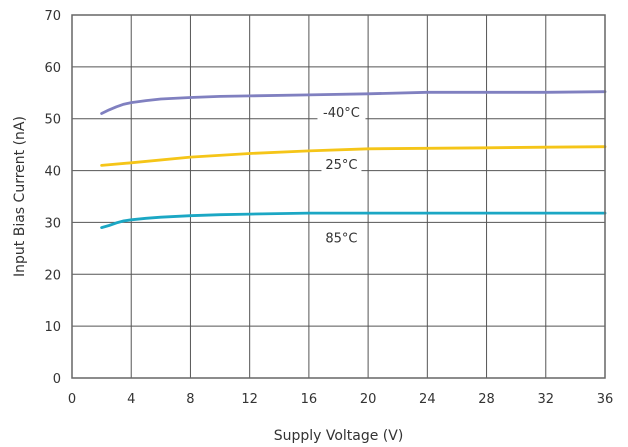 The height and width of the screenshot is (447, 628). Describe the element at coordinates (427, 399) in the screenshot. I see `x-tick-label: 24` at that location.